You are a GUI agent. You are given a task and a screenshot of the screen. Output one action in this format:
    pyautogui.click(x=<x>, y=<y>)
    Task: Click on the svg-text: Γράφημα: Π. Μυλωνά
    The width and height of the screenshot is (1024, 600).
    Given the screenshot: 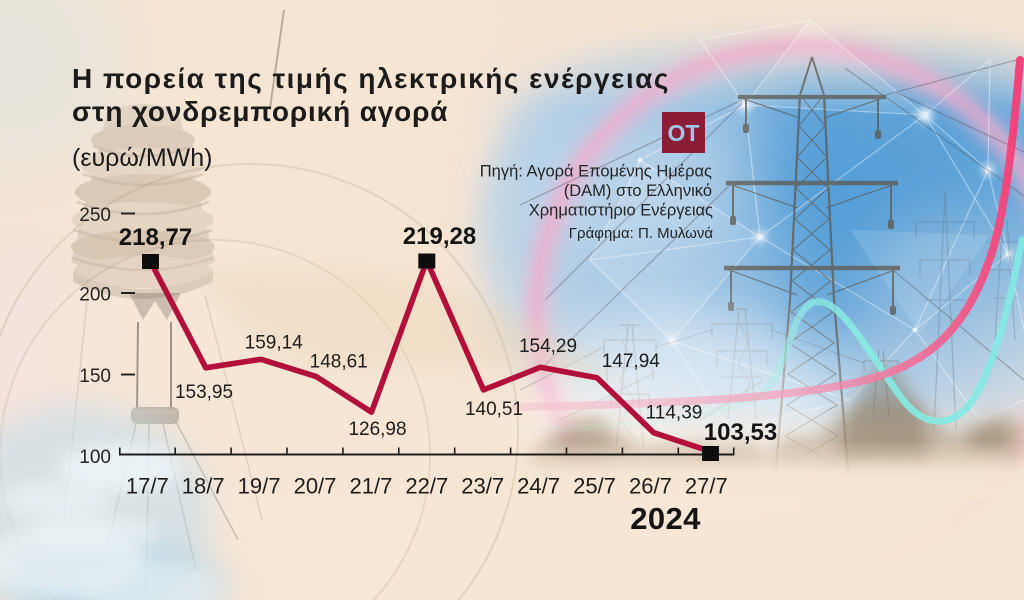 What is the action you would take?
    pyautogui.click(x=641, y=233)
    